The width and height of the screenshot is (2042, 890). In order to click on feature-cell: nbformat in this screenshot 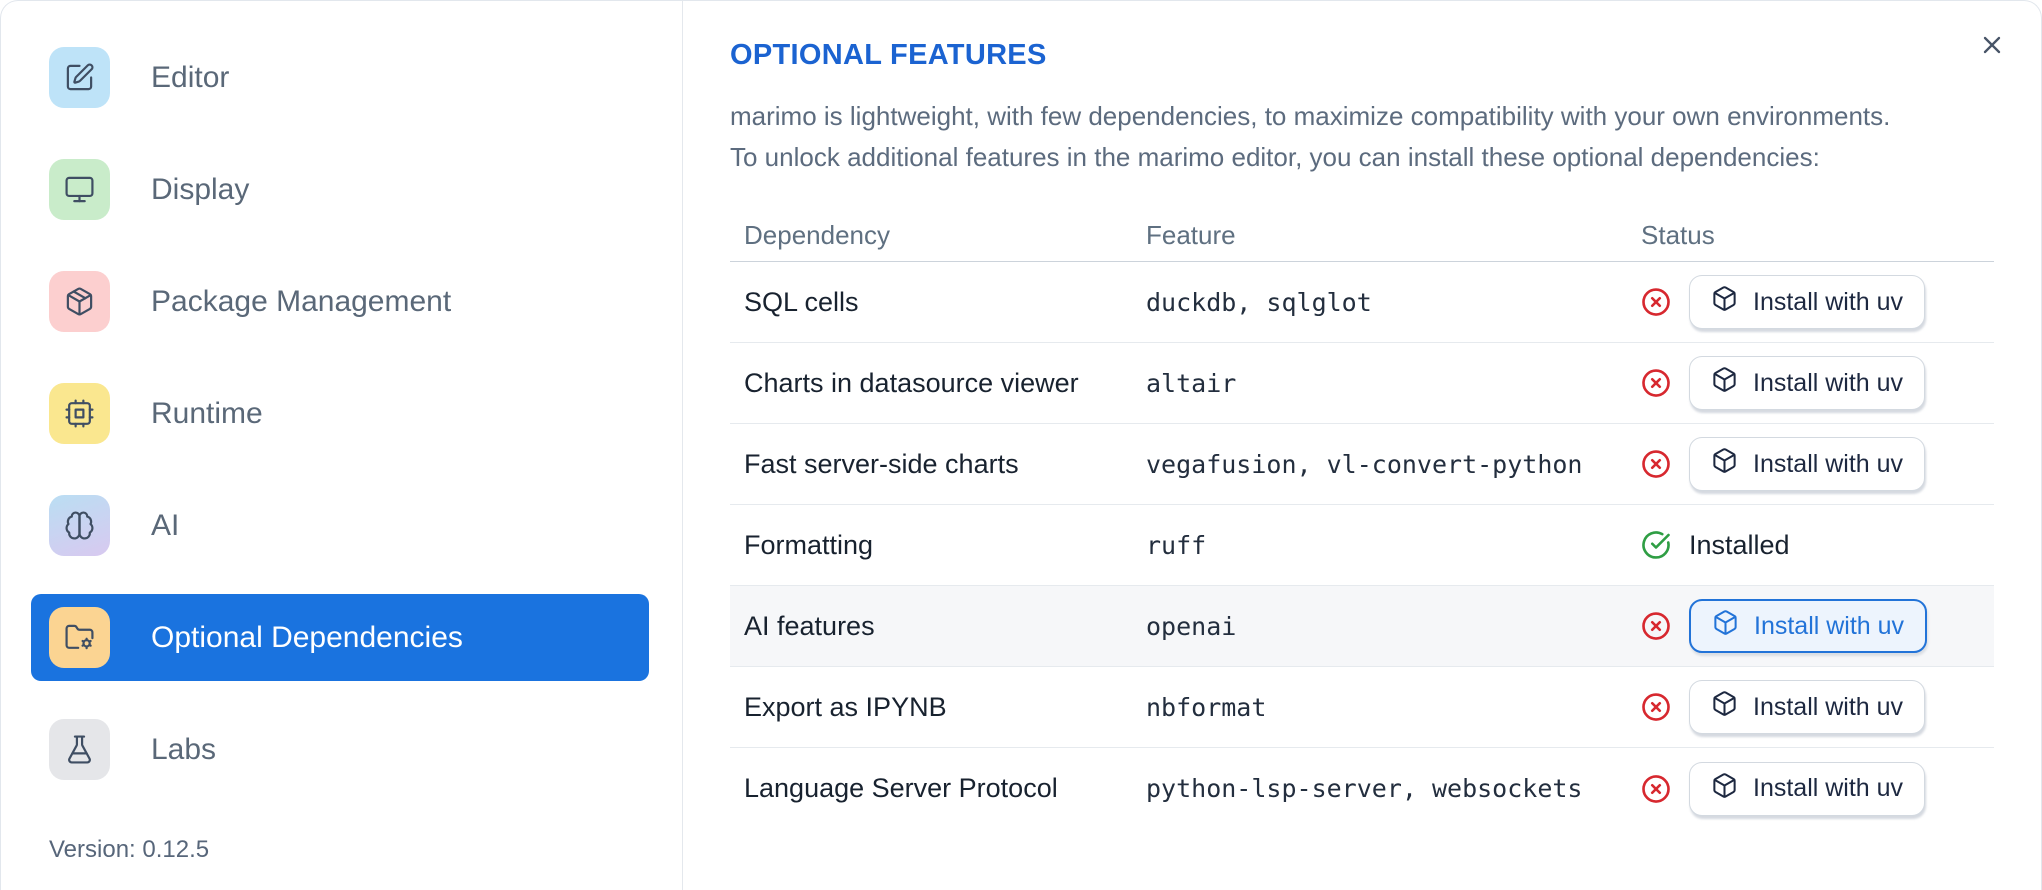, I will do `click(1206, 707)`.